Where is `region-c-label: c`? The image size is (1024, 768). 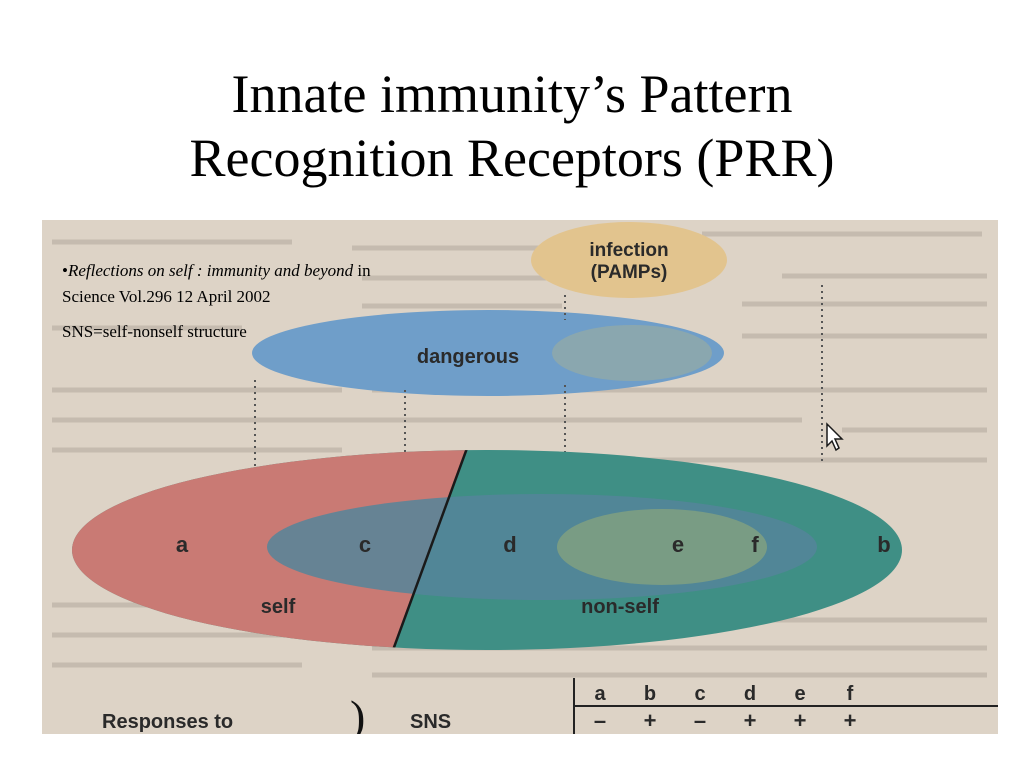
region-c-label: c is located at coordinates (365, 544).